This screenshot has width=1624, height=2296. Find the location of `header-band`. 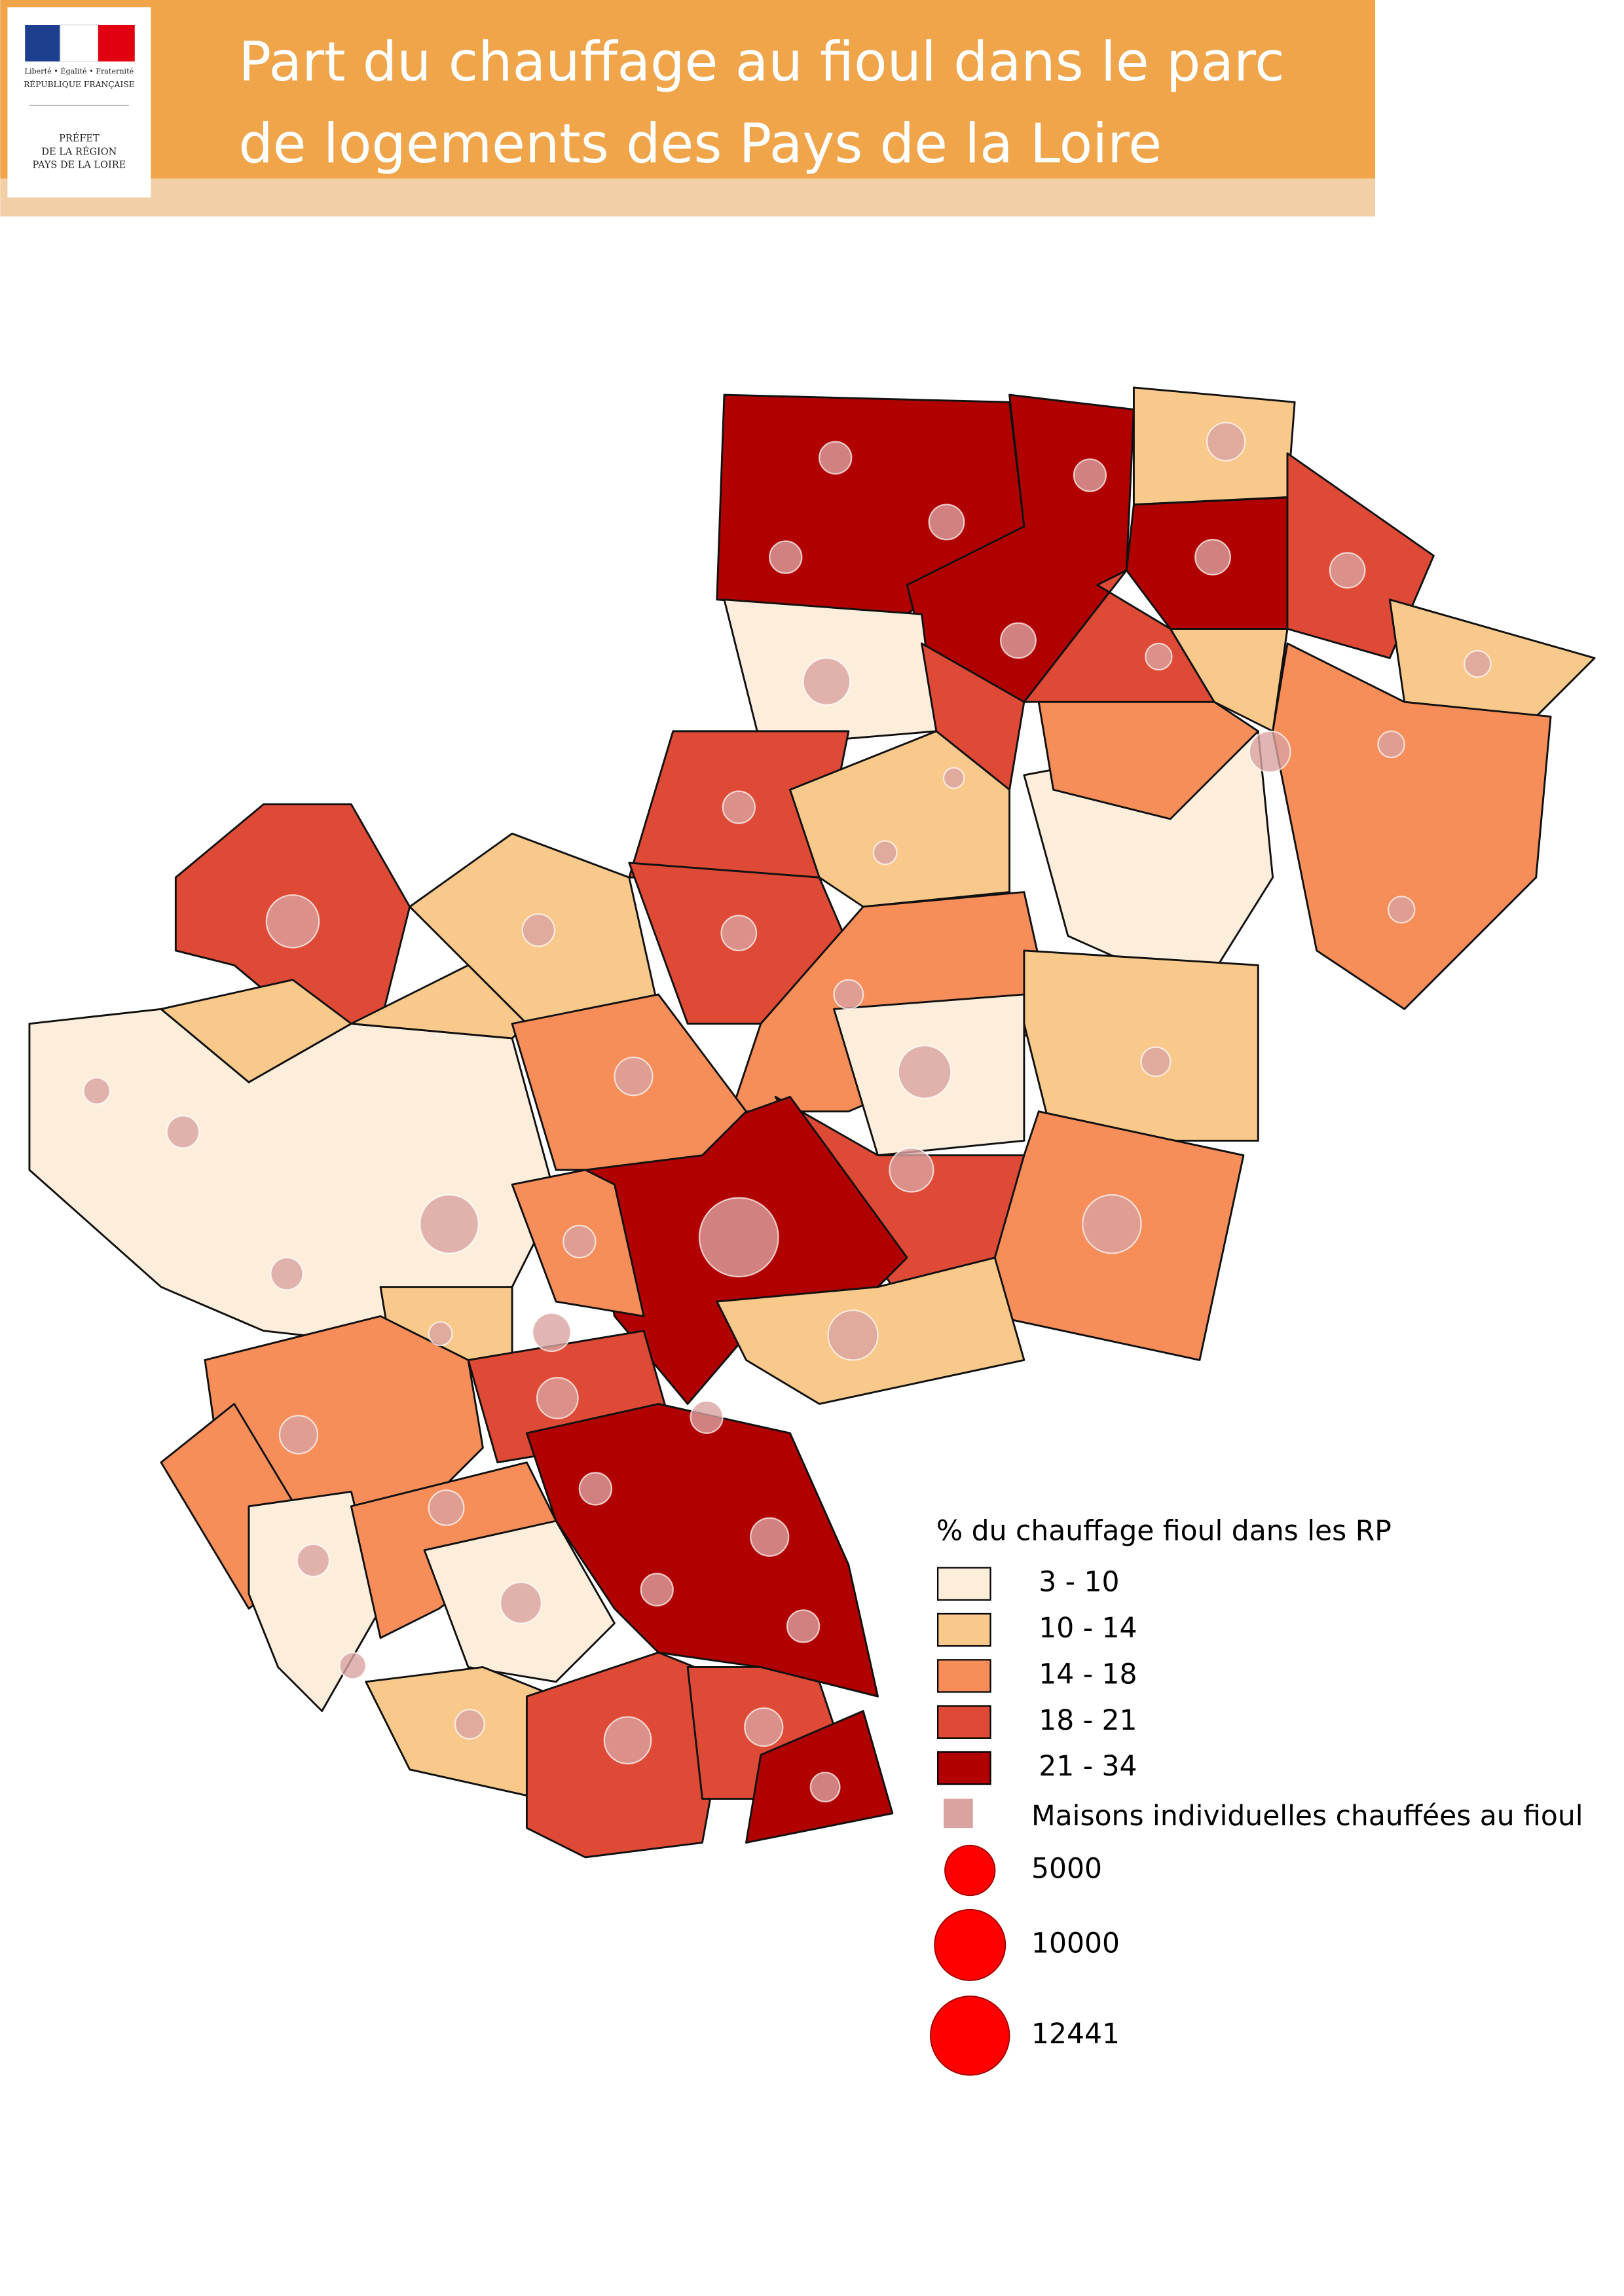

header-band is located at coordinates (687, 89).